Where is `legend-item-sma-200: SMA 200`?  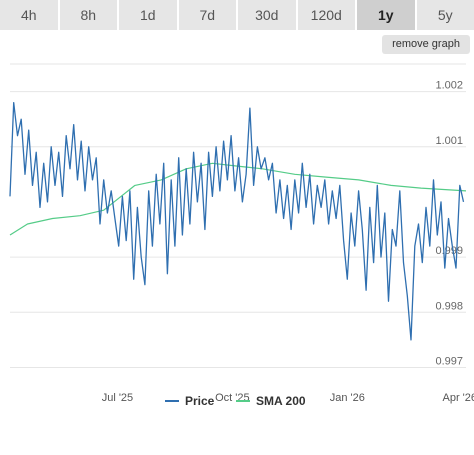
legend-item-sma-200: SMA 200 is located at coordinates (271, 401).